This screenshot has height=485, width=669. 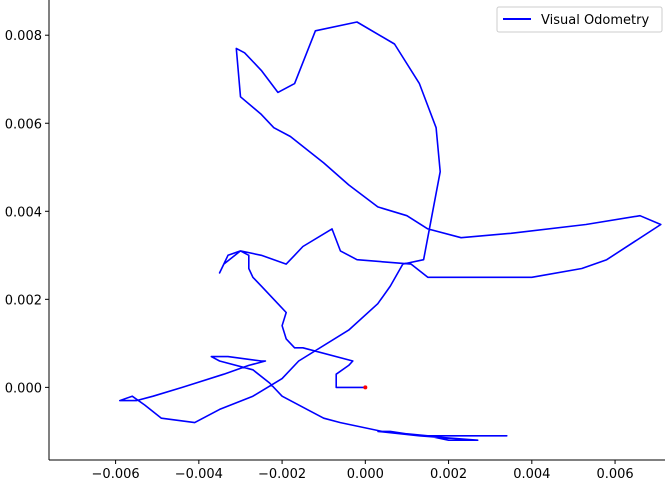 What do you see at coordinates (199, 474) in the screenshot?
I see `x-tick-label: −0.004` at bounding box center [199, 474].